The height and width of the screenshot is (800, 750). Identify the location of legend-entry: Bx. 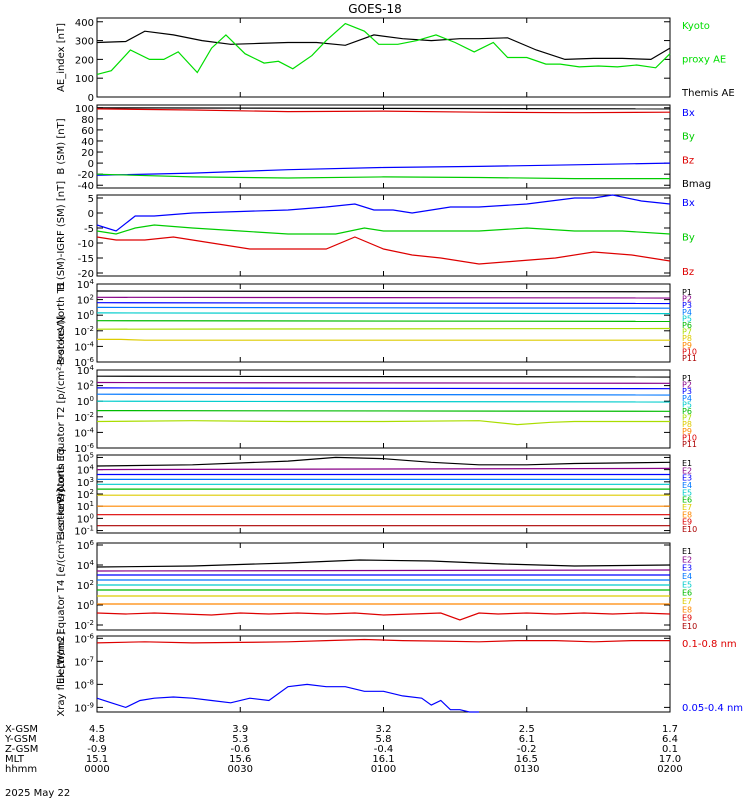
(688, 203).